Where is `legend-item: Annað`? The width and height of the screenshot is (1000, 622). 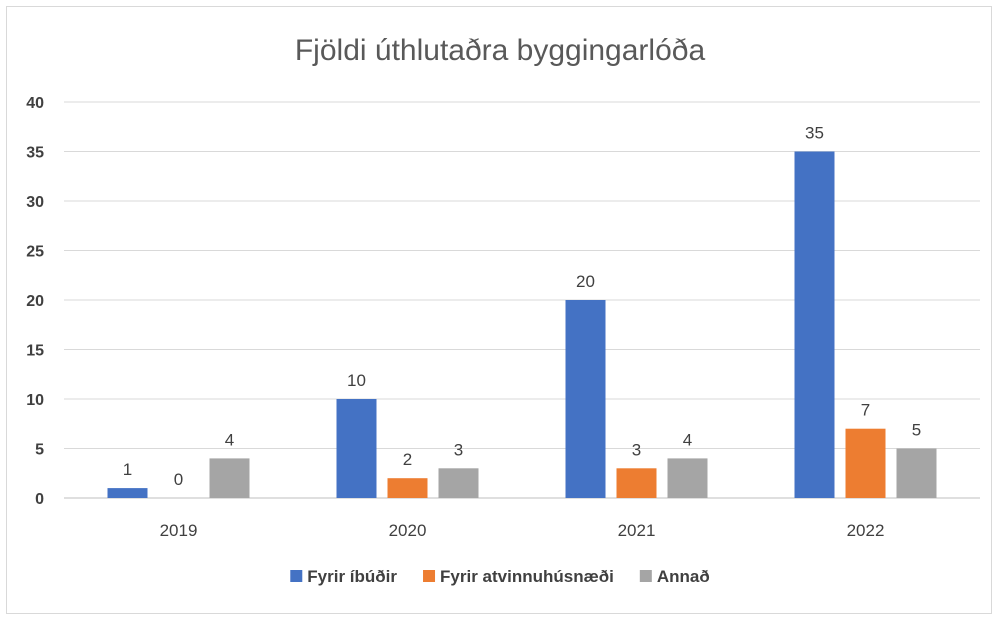 legend-item: Annað is located at coordinates (674, 576).